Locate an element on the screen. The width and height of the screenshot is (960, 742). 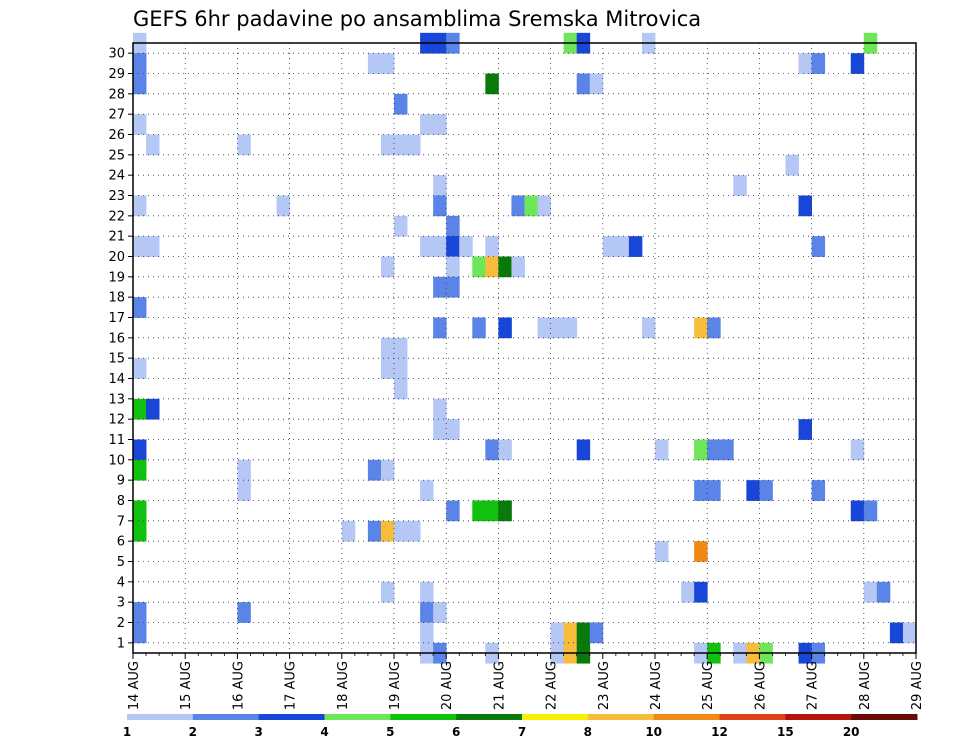
legend-label: 8 is located at coordinates (588, 732).